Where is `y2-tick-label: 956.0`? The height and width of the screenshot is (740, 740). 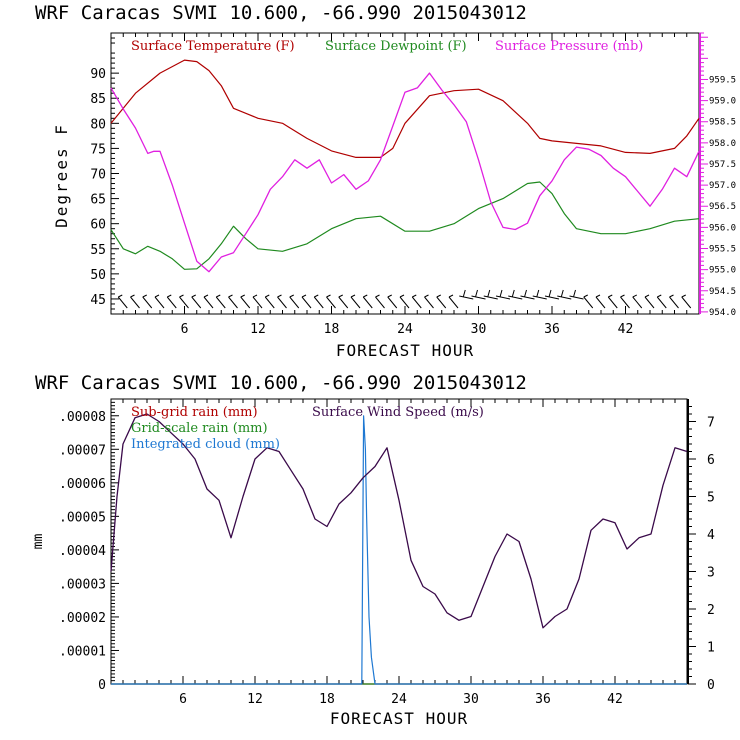
y2-tick-label: 956.0 is located at coordinates (722, 228).